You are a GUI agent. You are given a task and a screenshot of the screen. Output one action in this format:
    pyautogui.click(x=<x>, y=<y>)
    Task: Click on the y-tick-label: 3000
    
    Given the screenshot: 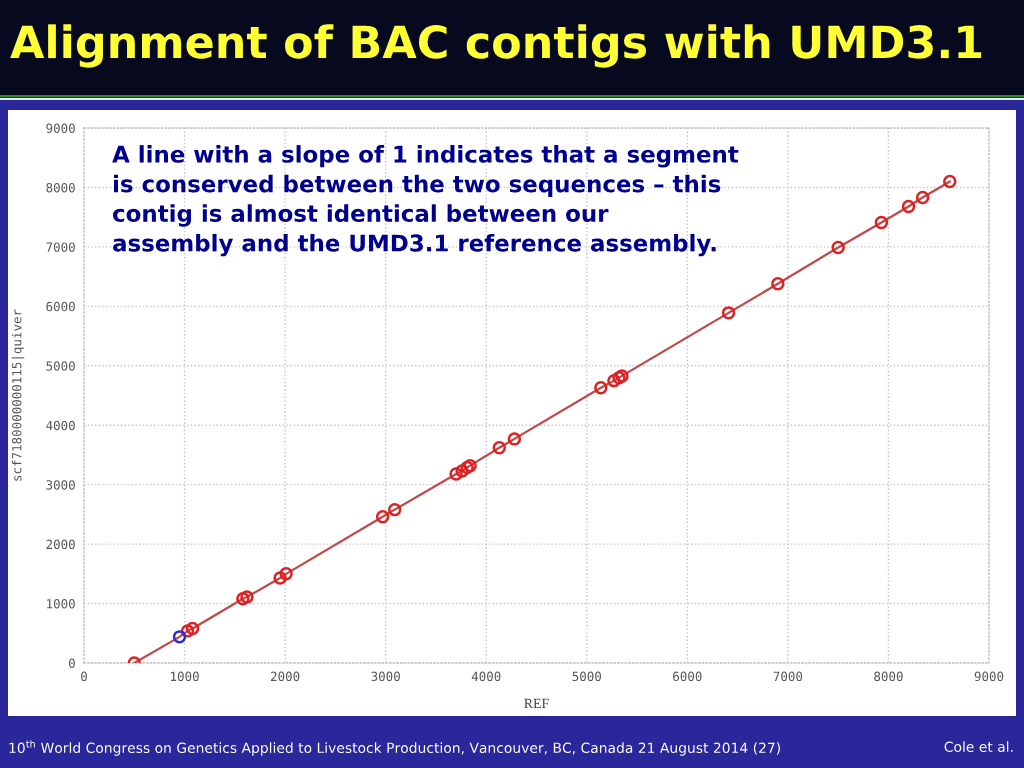 What is the action you would take?
    pyautogui.click(x=60, y=485)
    